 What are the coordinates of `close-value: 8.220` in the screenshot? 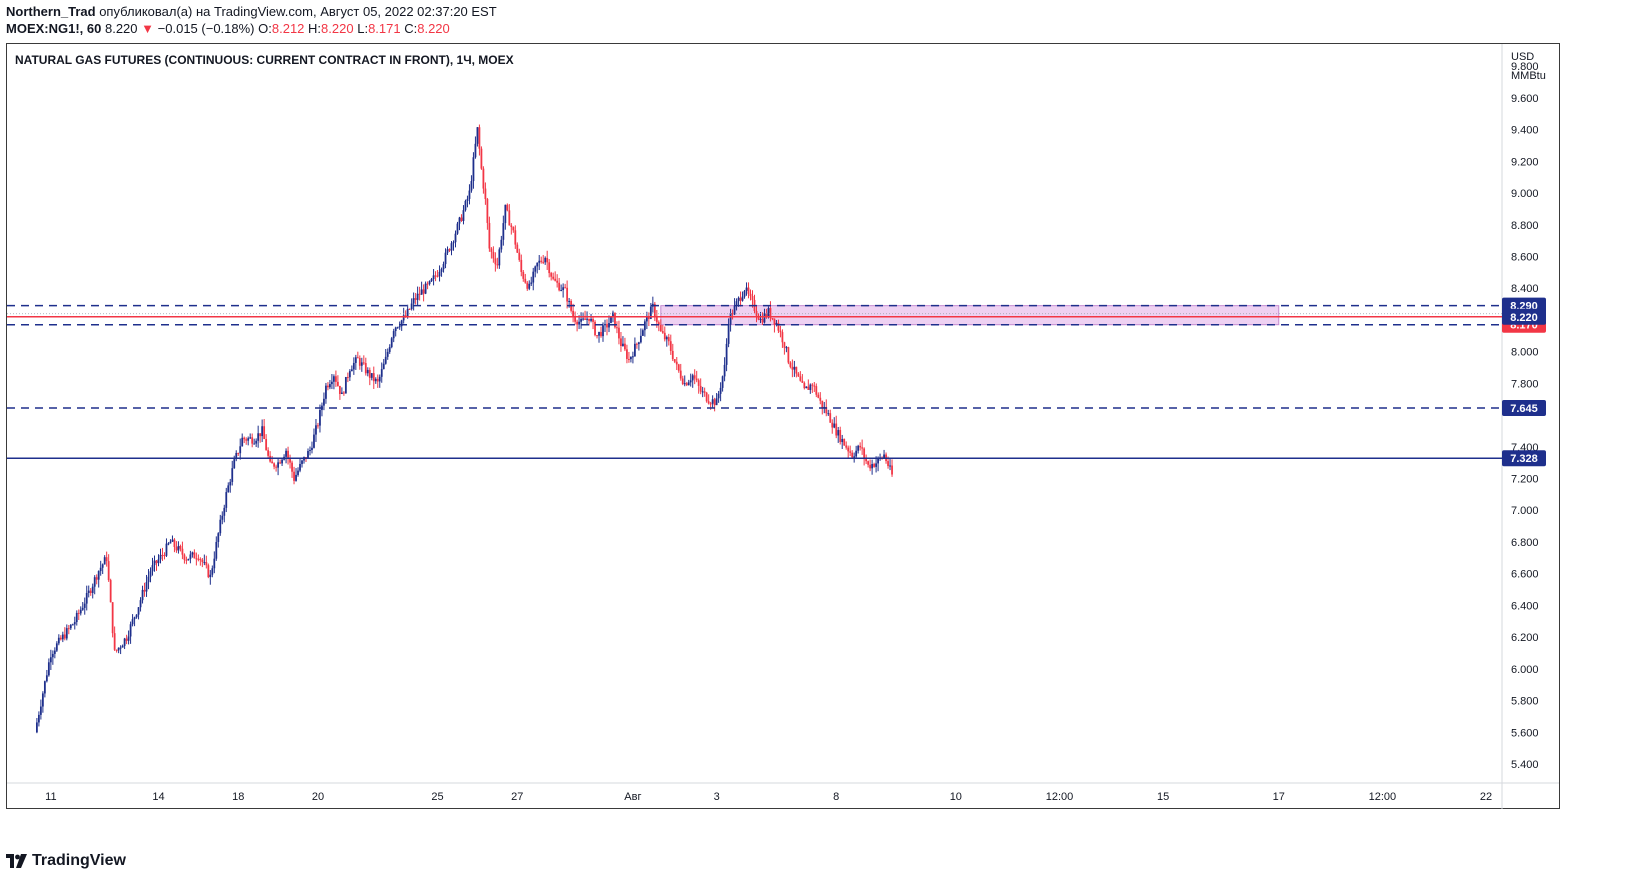 It's located at (433, 28).